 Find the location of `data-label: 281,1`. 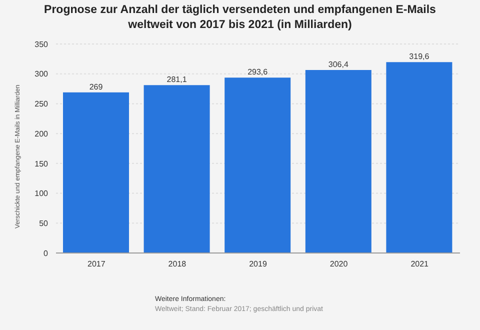

data-label: 281,1 is located at coordinates (177, 79).